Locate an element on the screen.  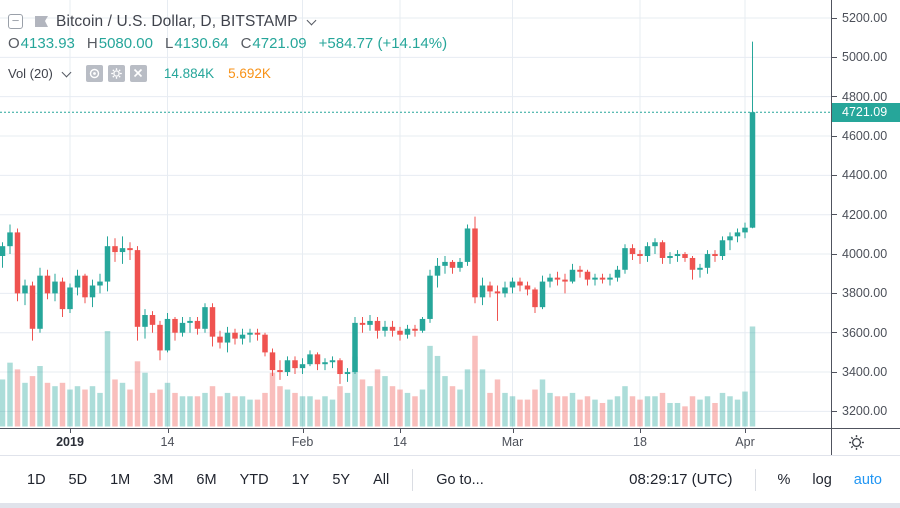
range-button-ytd: YTD is located at coordinates (254, 479).